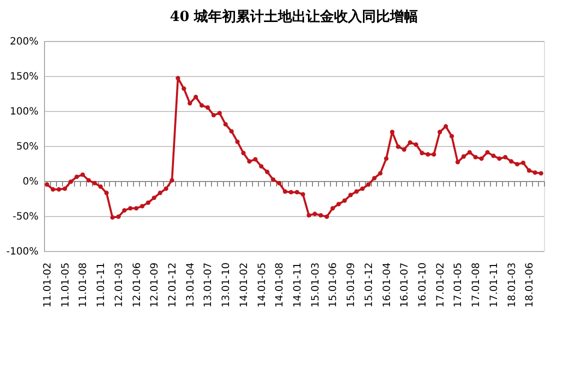 The height and width of the screenshot is (373, 564). I want to click on x-tick-label: 12.01-12, so click(172, 285).